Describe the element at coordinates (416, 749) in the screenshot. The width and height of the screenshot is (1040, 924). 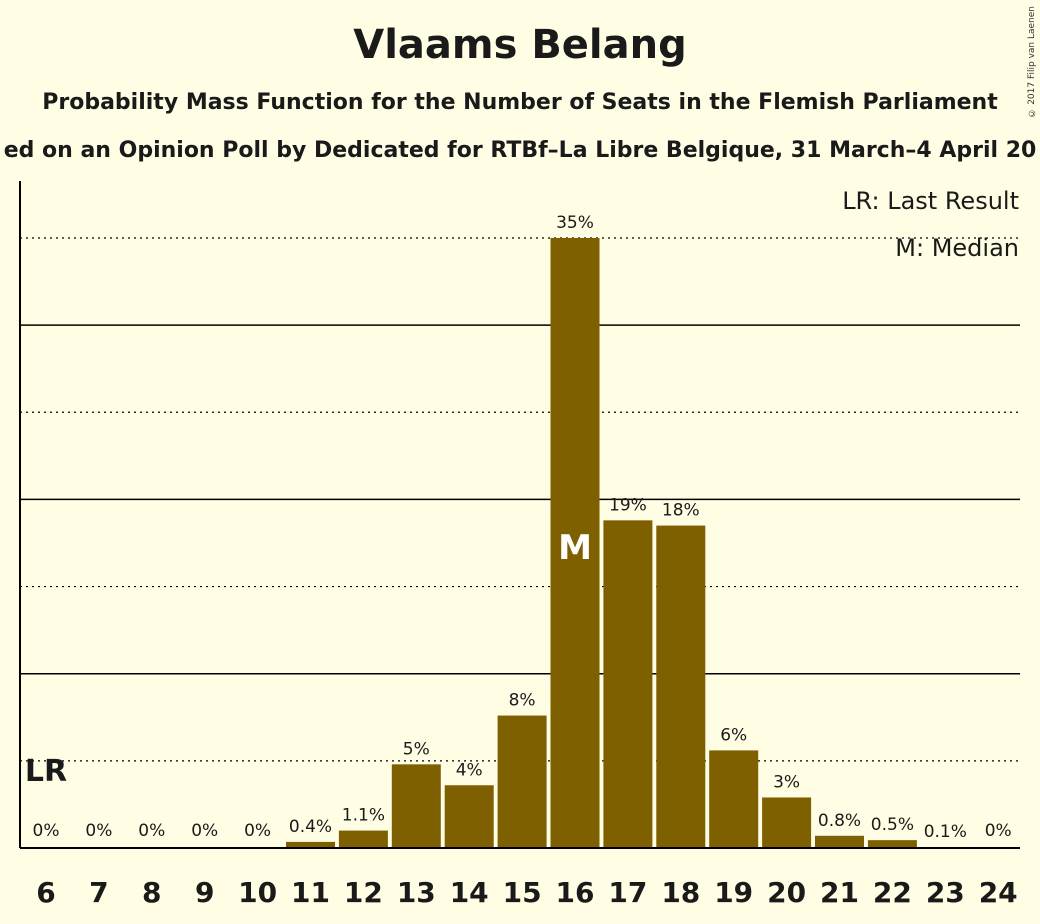
I see `value-label-13: 5%` at that location.